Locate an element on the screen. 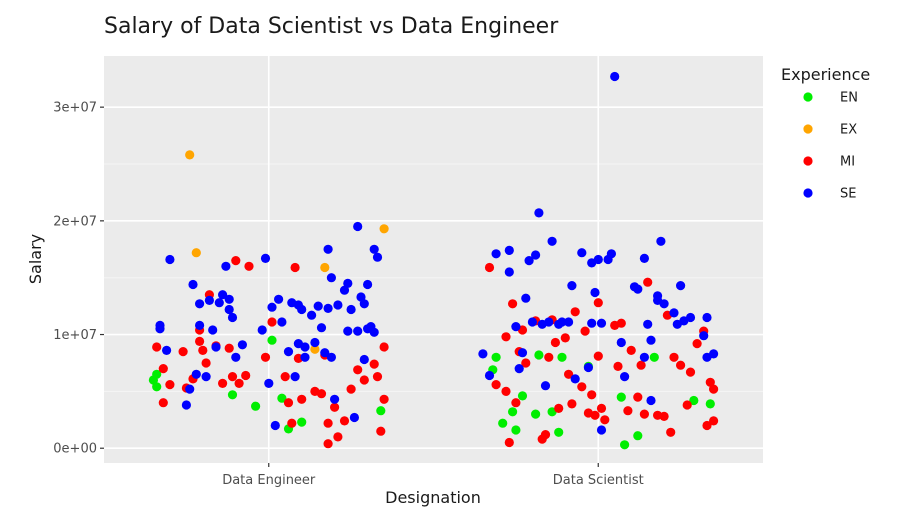 This screenshot has height=507, width=906. x-axis-title: Designation is located at coordinates (433, 497).